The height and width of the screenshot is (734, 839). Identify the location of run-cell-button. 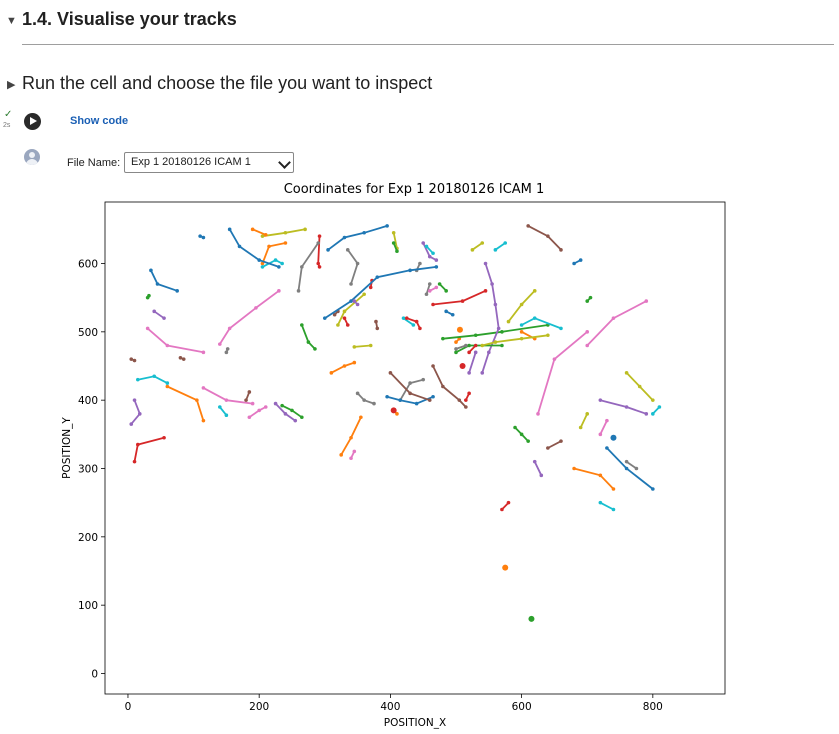
(32, 121).